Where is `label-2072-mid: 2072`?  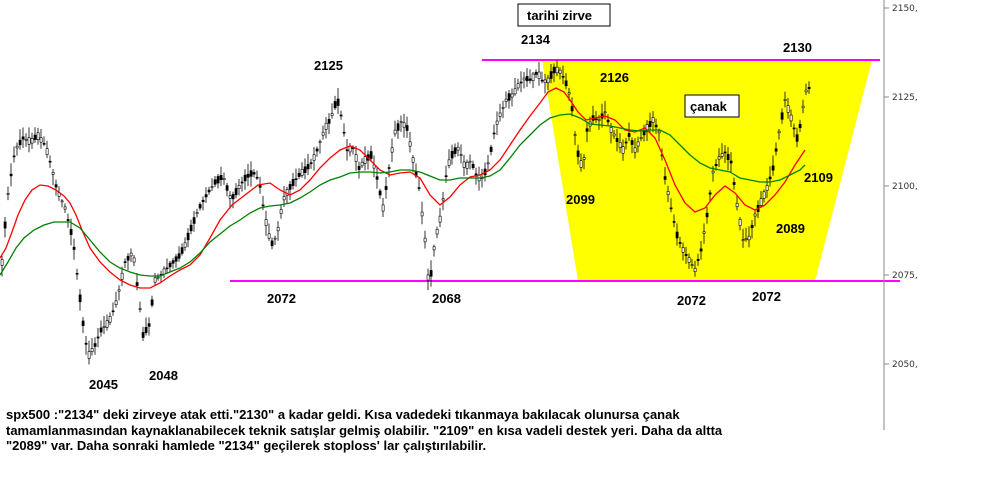 label-2072-mid: 2072 is located at coordinates (691, 300).